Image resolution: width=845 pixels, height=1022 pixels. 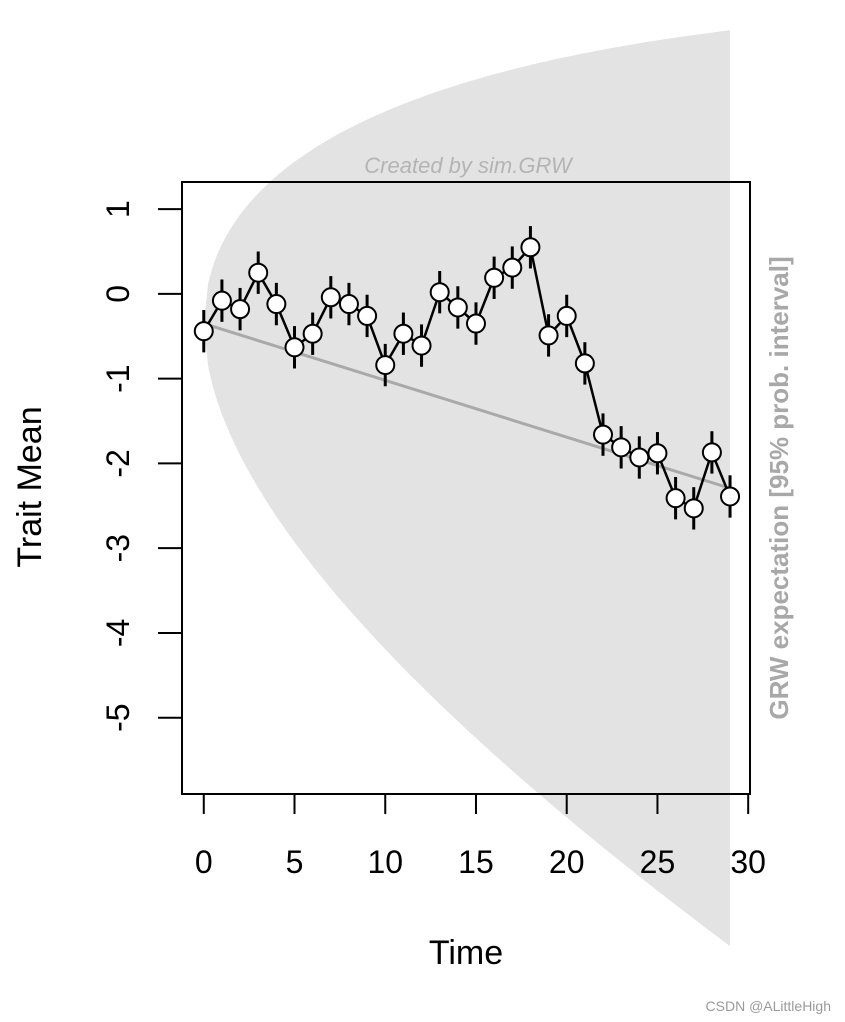 I want to click on x-tick-label: 20, so click(x=567, y=862).